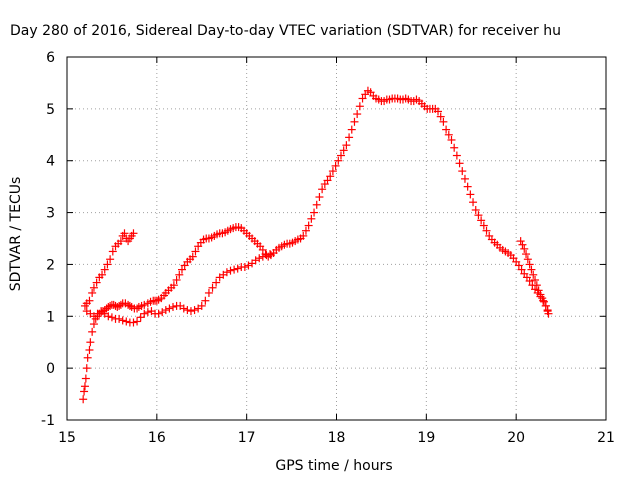  Describe the element at coordinates (48, 421) in the screenshot. I see `y-tick-label: -1` at that location.